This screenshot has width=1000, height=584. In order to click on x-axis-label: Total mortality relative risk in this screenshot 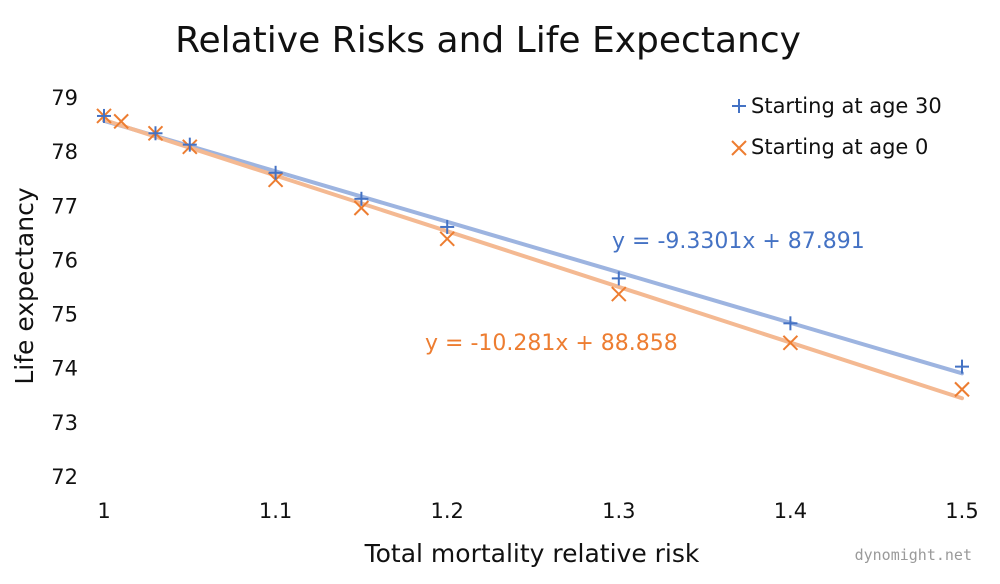, I will do `click(532, 553)`.